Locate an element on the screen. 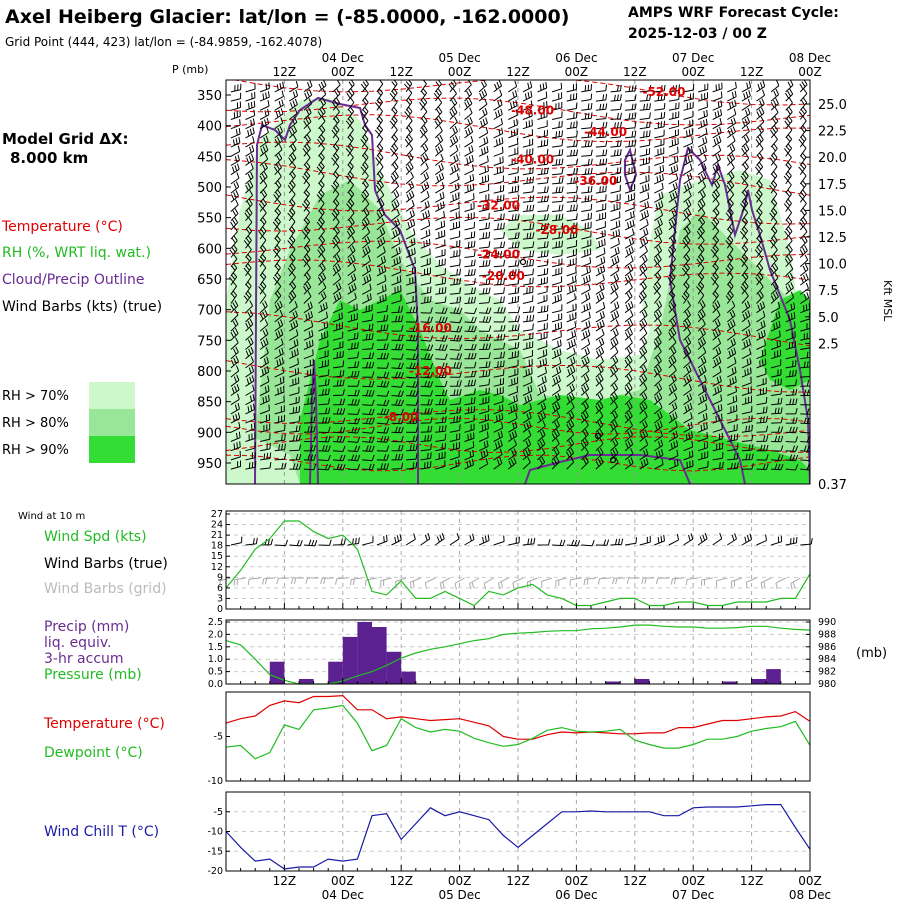 This screenshot has width=900, height=900. pressure-tick-label: 900 is located at coordinates (209, 433).